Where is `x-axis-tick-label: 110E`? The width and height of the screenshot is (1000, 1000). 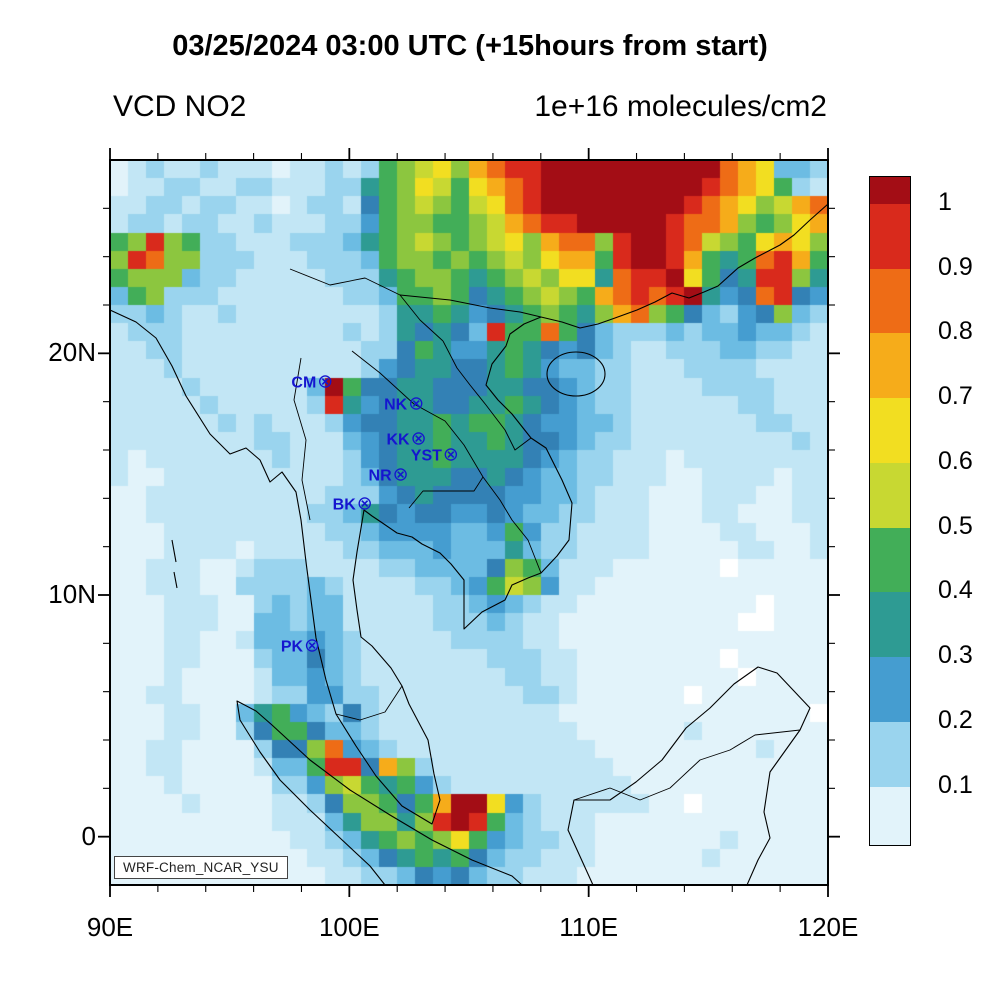 x-axis-tick-label: 110E is located at coordinates (589, 927).